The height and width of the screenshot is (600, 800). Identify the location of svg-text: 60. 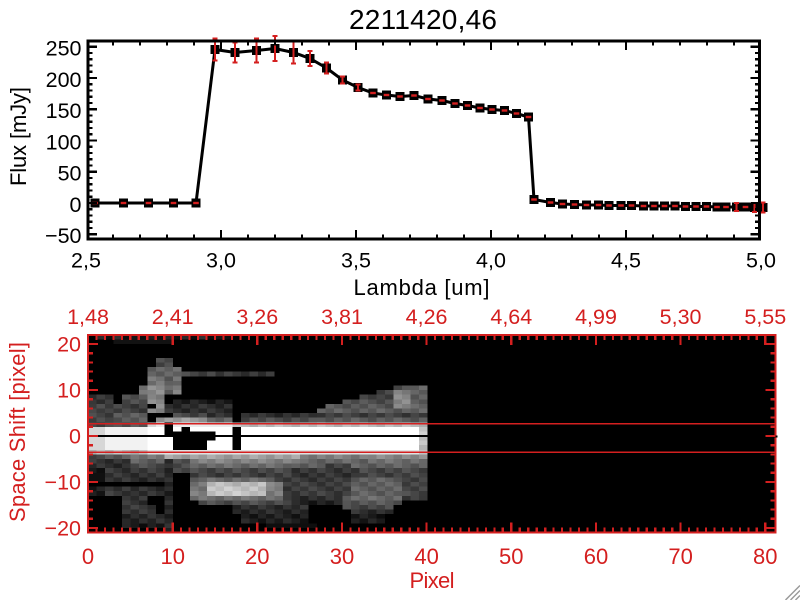
(596, 556).